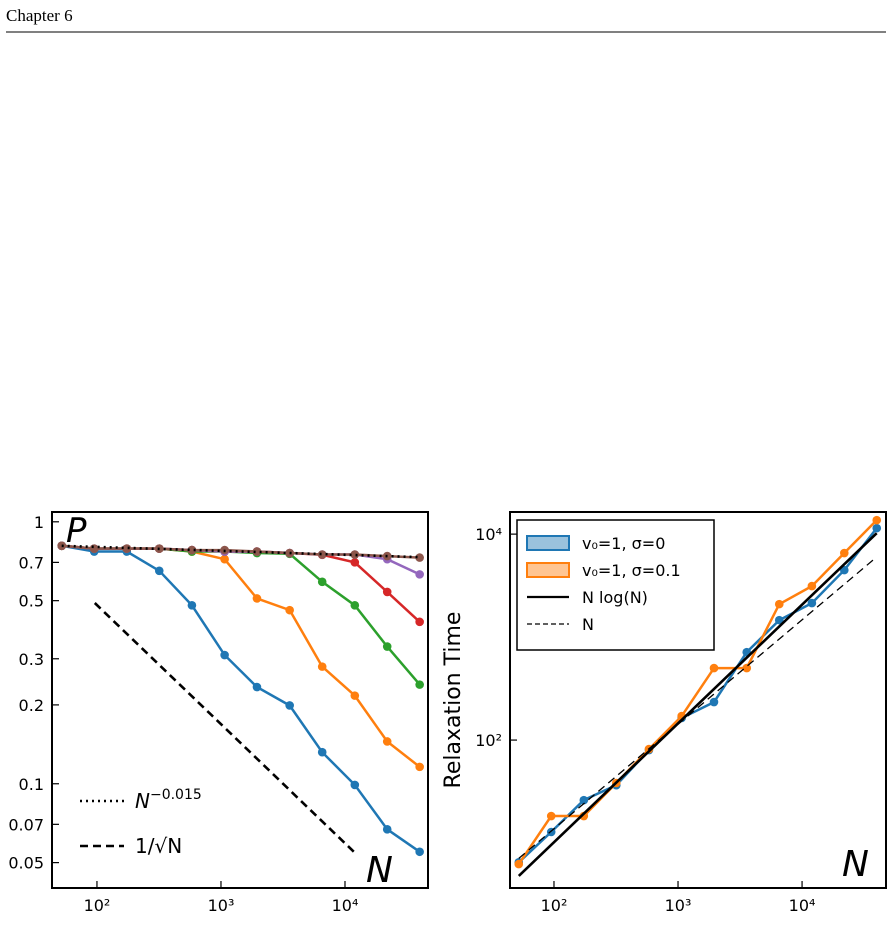 The image size is (892, 930). What do you see at coordinates (488, 740) in the screenshot?
I see `y-tick-label: 10²` at bounding box center [488, 740].